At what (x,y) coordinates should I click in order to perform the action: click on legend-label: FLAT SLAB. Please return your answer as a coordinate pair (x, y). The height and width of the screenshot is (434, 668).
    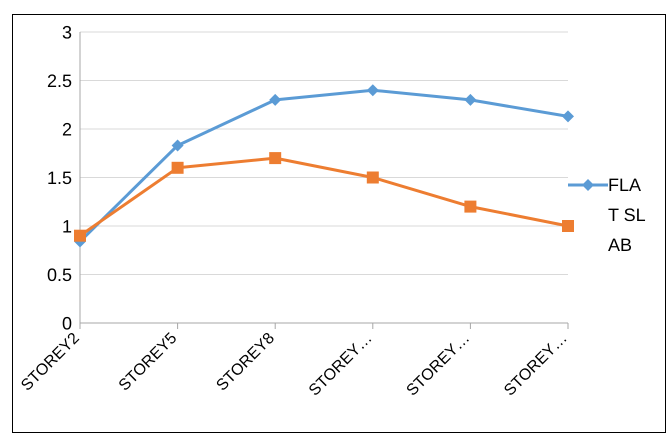
    Looking at the image, I should click on (627, 215).